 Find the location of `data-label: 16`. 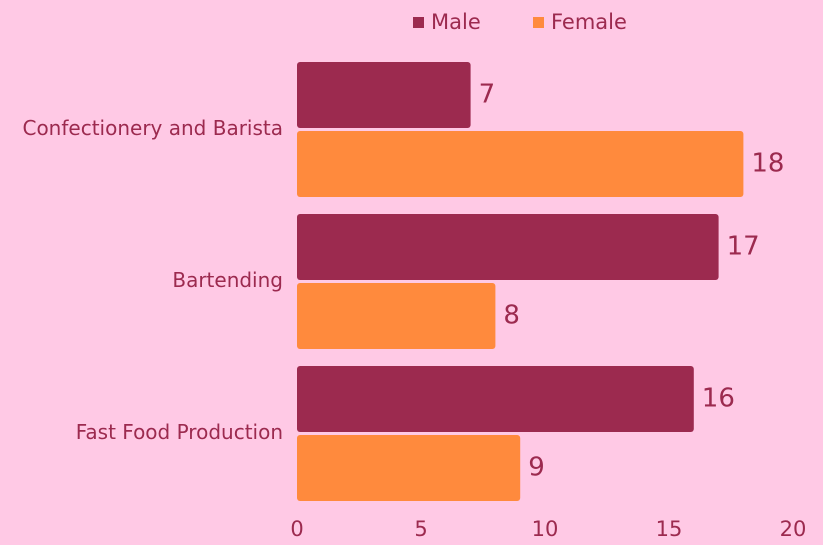

data-label: 16 is located at coordinates (718, 399).